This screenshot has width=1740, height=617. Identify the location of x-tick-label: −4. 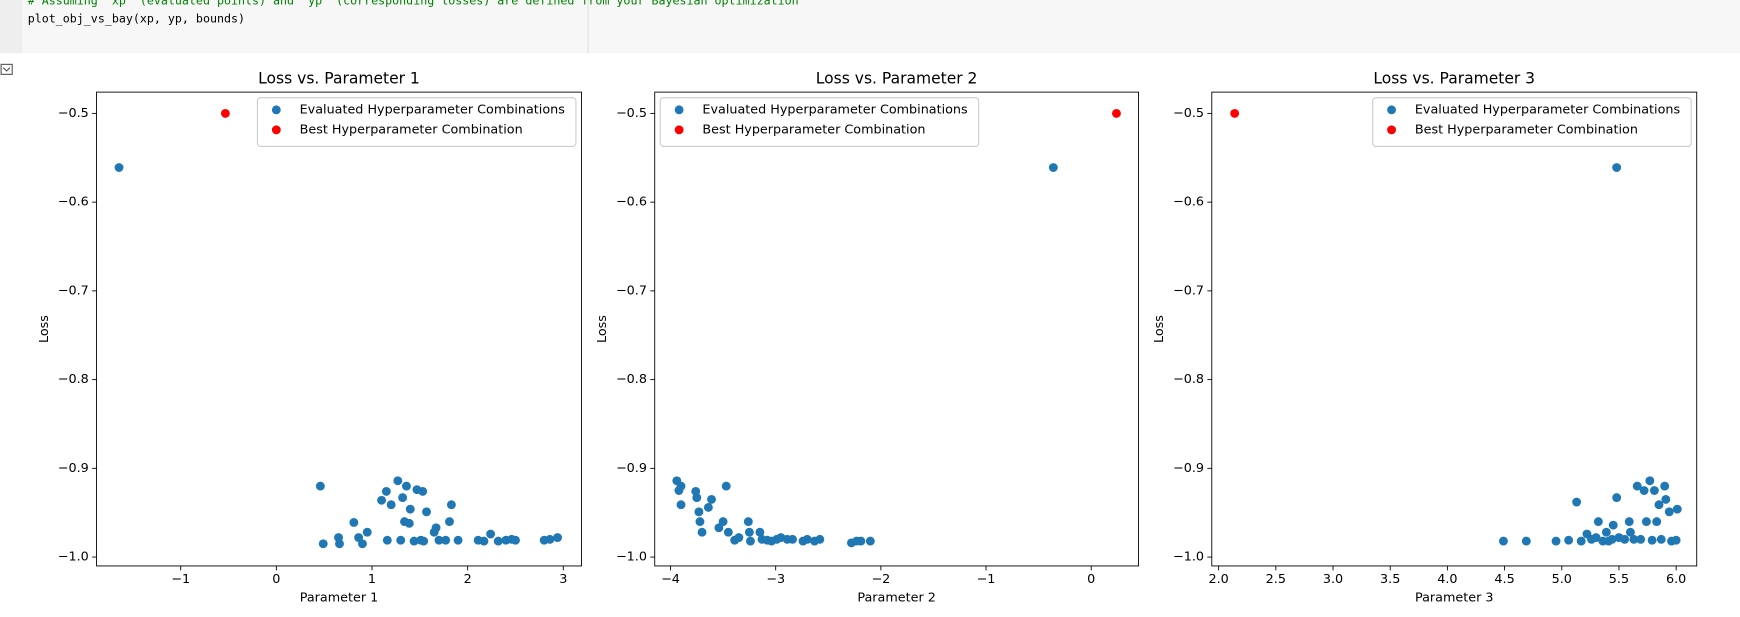
(670, 579).